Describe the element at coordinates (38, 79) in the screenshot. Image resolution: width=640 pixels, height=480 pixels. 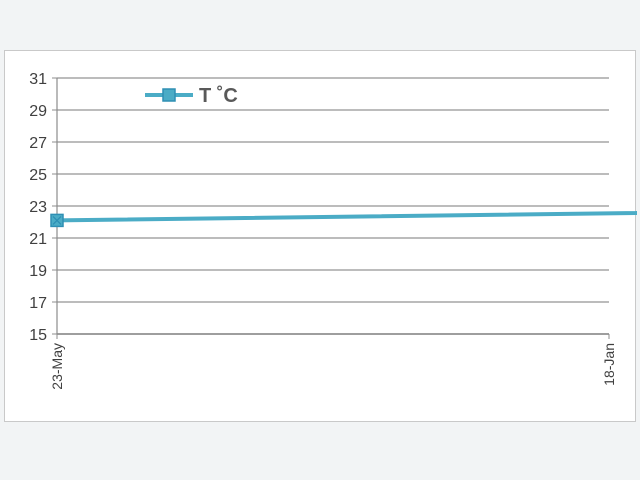
I see `y-tick-label-31: 31` at that location.